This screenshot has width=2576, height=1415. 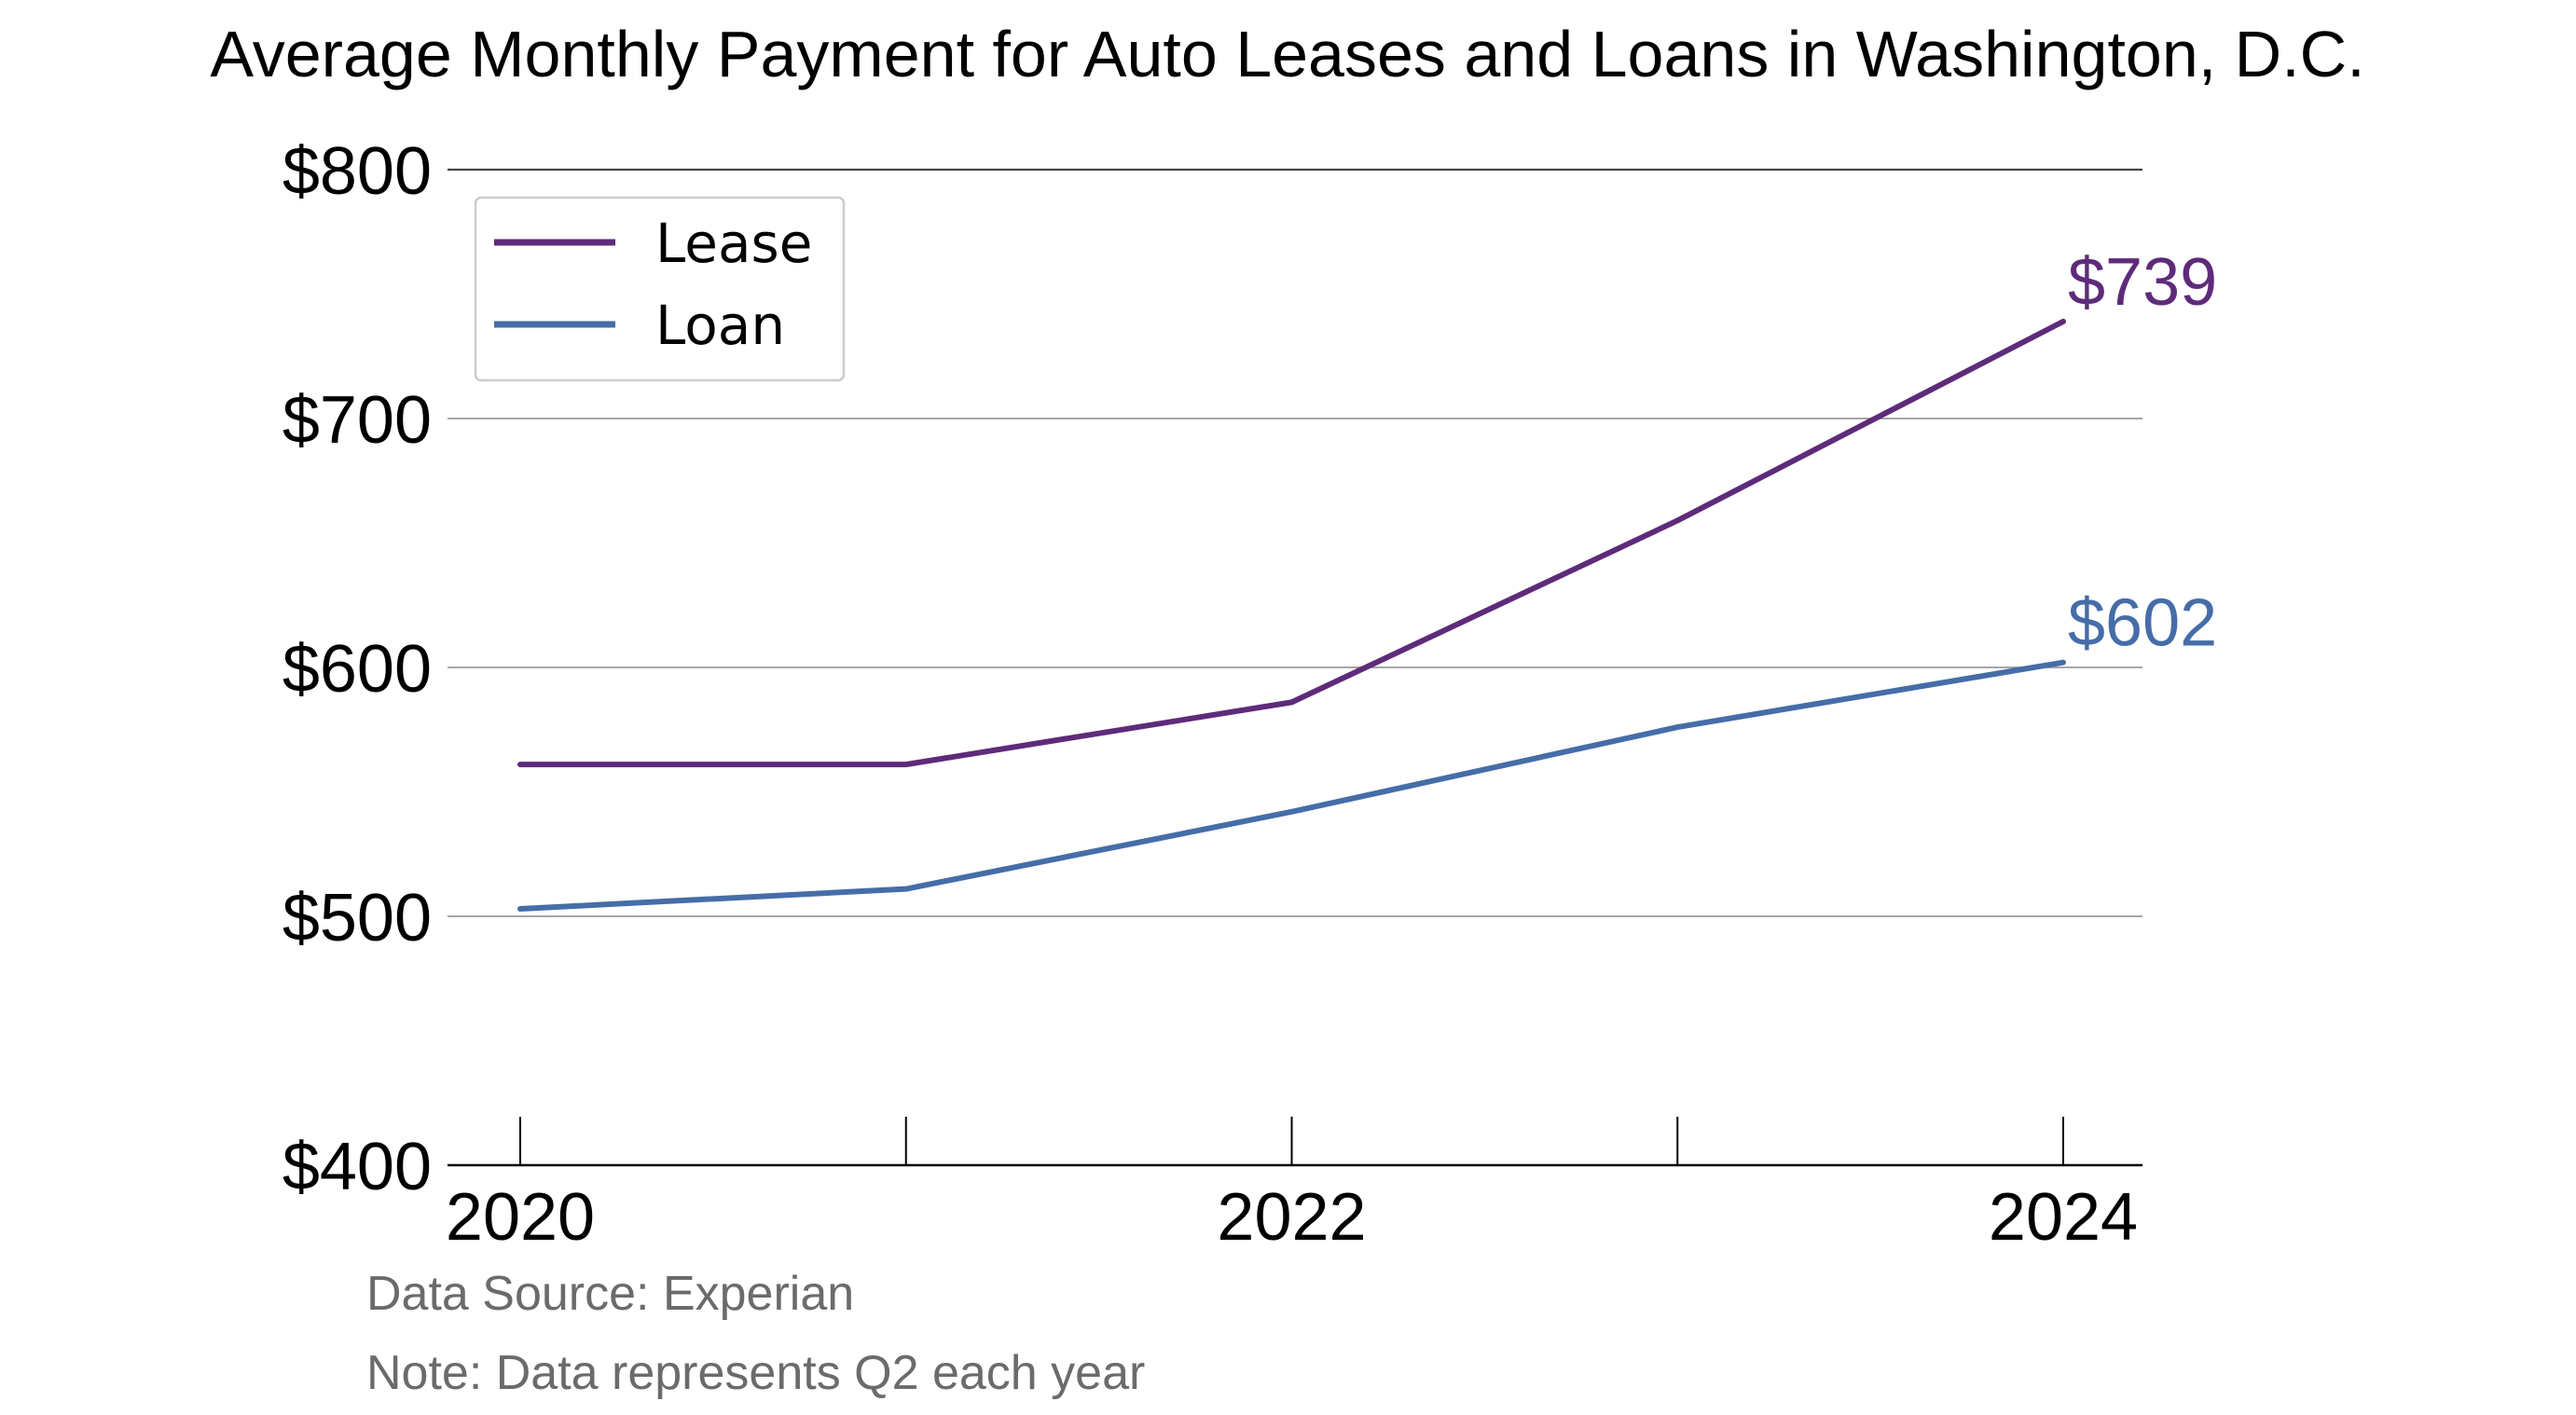 I want to click on x-tick-label: 2022, so click(x=1291, y=1217).